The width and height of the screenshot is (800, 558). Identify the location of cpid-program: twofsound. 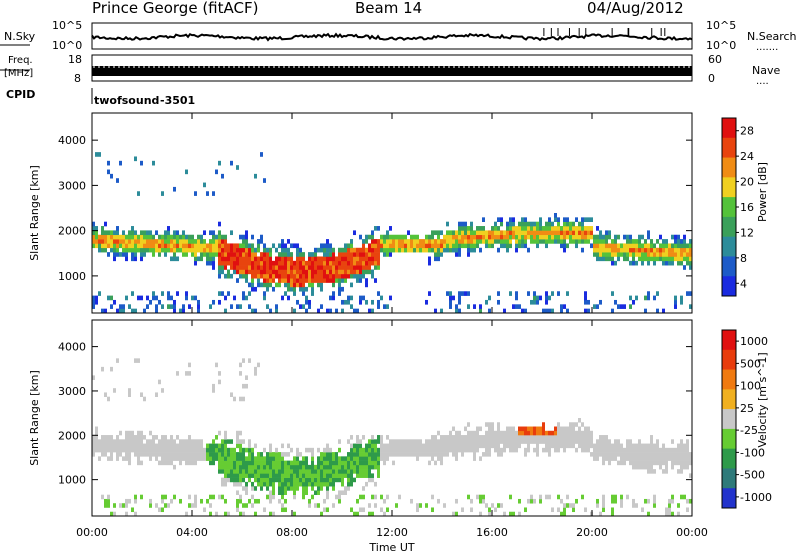
(126, 100).